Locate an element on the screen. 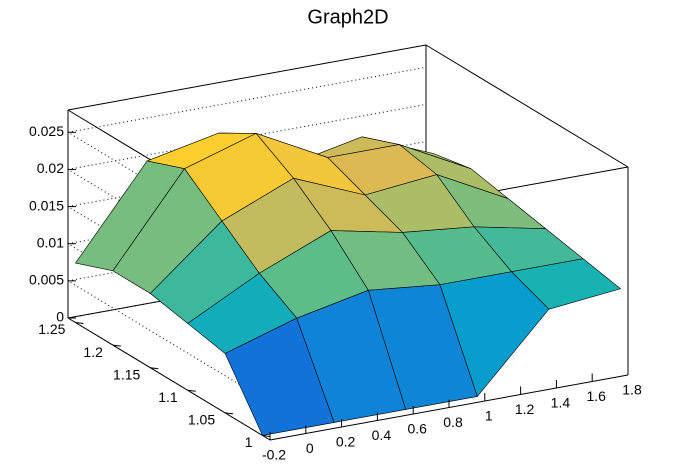  y-tick-label: 1 is located at coordinates (249, 442).